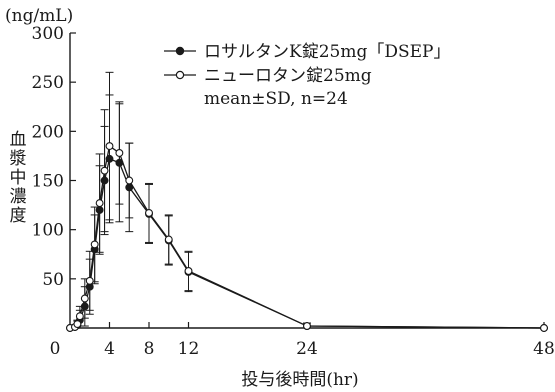 The image size is (555, 392). Describe the element at coordinates (48, 182) in the screenshot. I see `y-tick-label: 150` at that location.